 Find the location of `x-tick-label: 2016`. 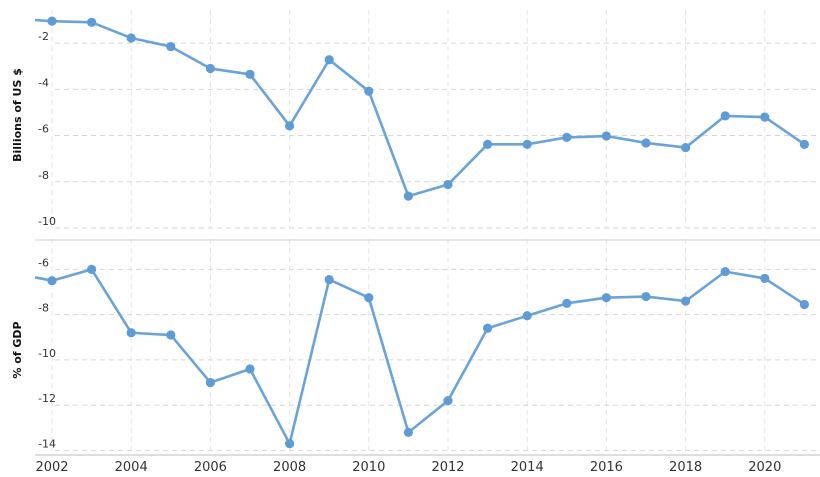

x-tick-label: 2016 is located at coordinates (606, 467).